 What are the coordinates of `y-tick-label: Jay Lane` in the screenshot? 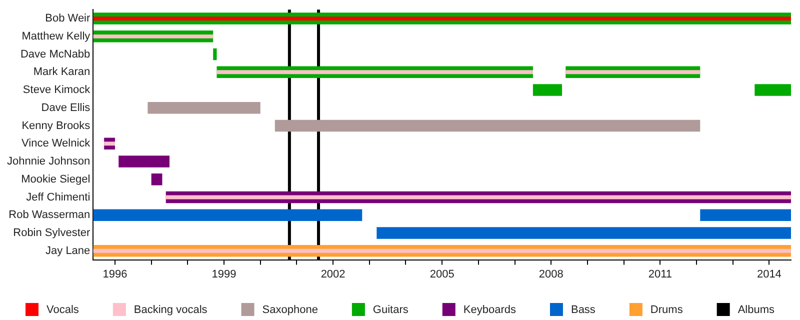 It's located at (68, 250).